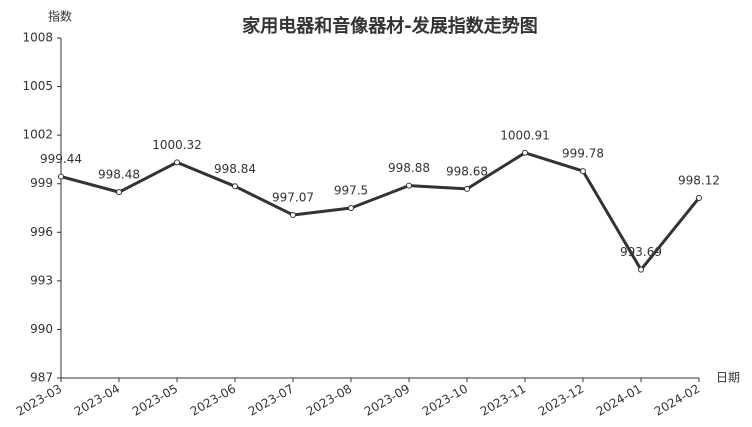  What do you see at coordinates (37, 135) in the screenshot?
I see `y-tick-label: 1002` at bounding box center [37, 135].